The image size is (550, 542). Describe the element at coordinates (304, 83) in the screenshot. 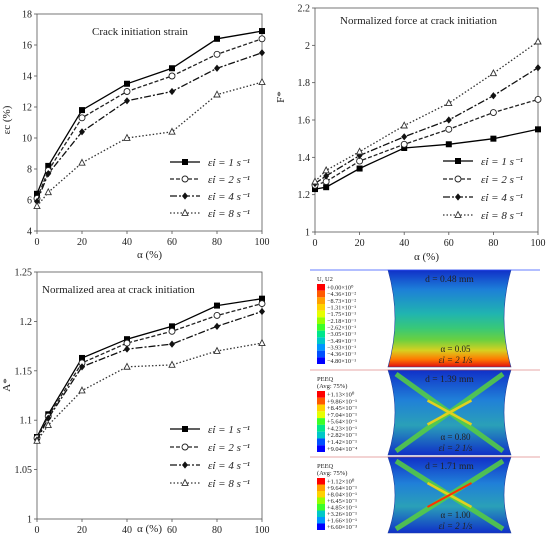

I see `y-tick-label: 1.8` at that location.